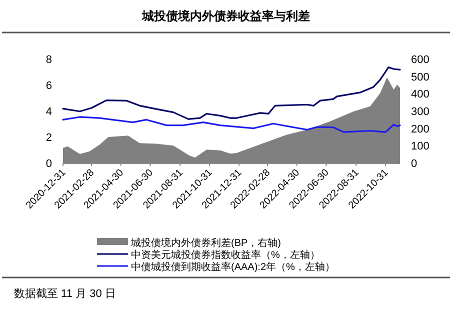 This screenshot has height=312, width=452. I want to click on y2-tick-label: 400, so click(420, 94).